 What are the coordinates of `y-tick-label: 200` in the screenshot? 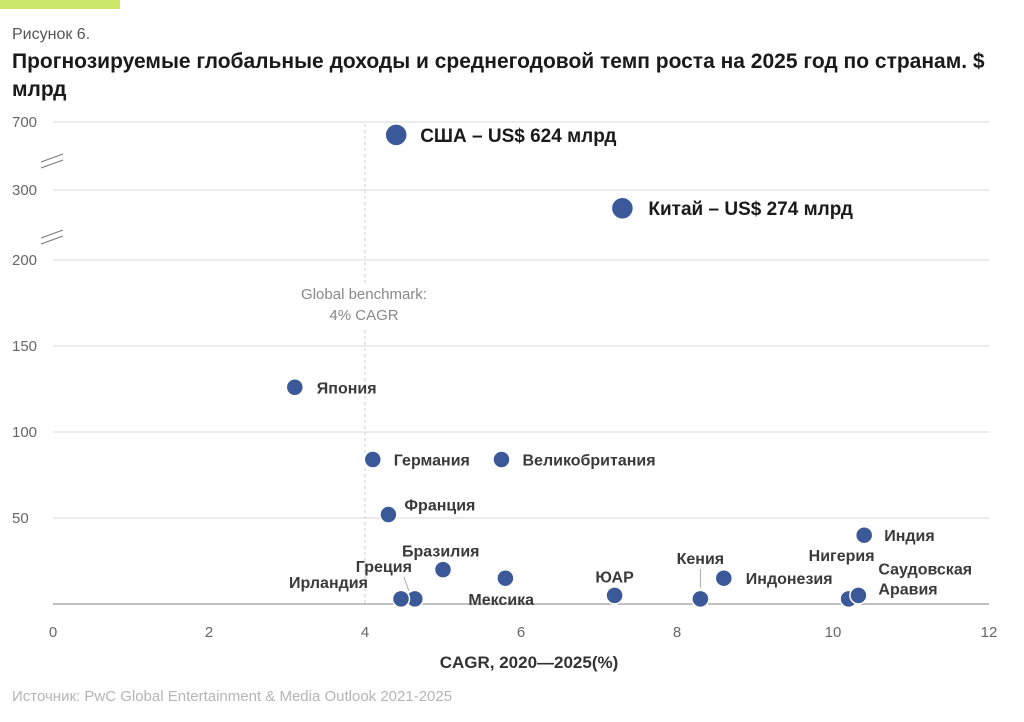 It's located at (24, 260).